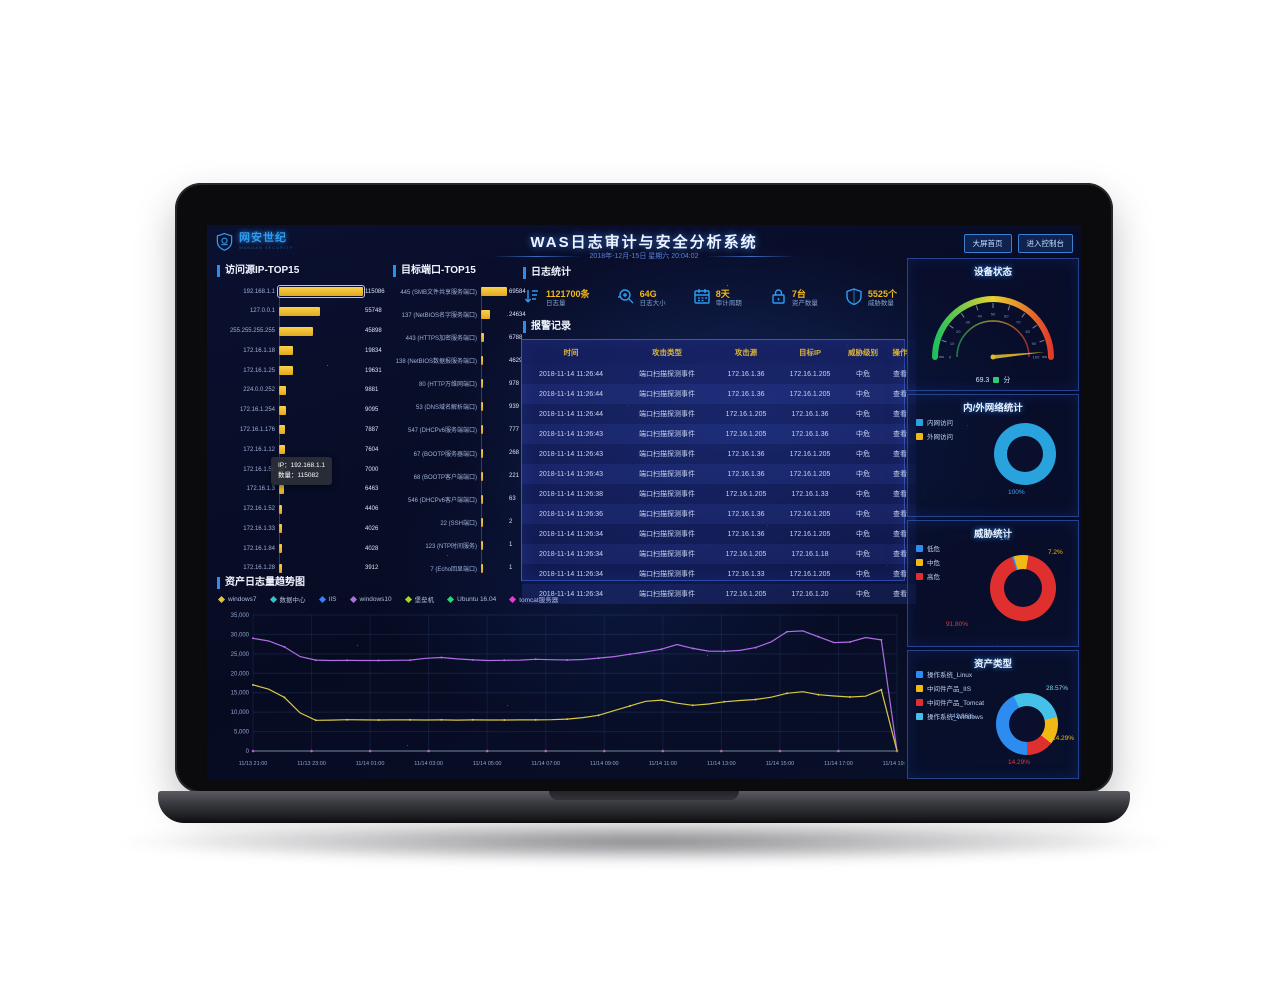 The height and width of the screenshot is (998, 1288). What do you see at coordinates (471, 599) in the screenshot?
I see `trend-legend-item: Ubuntu 16.04` at bounding box center [471, 599].